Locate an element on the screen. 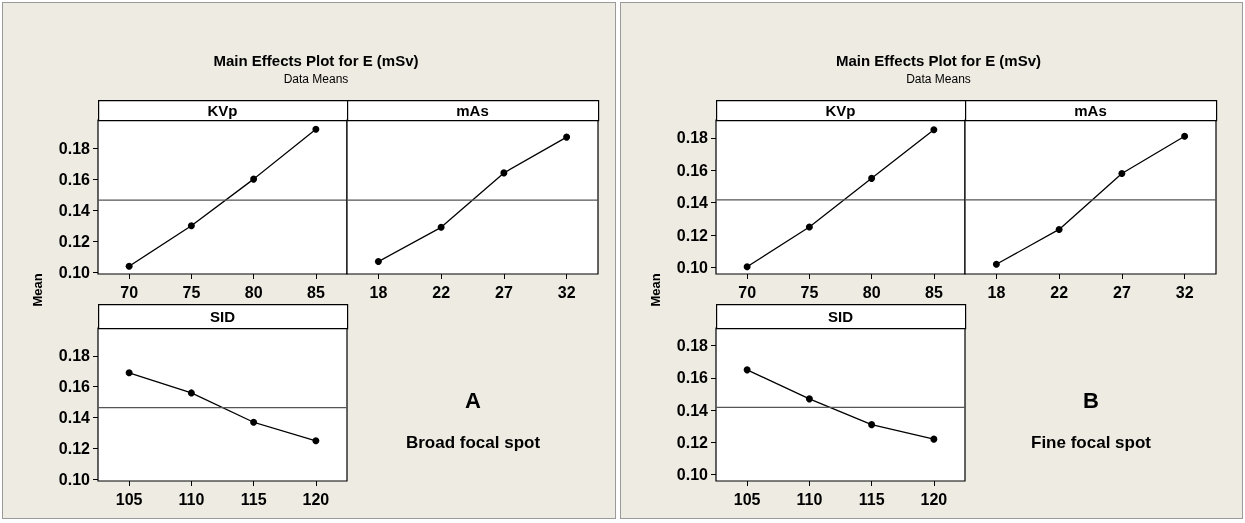  text: Fine focal spot is located at coordinates (1091, 442).